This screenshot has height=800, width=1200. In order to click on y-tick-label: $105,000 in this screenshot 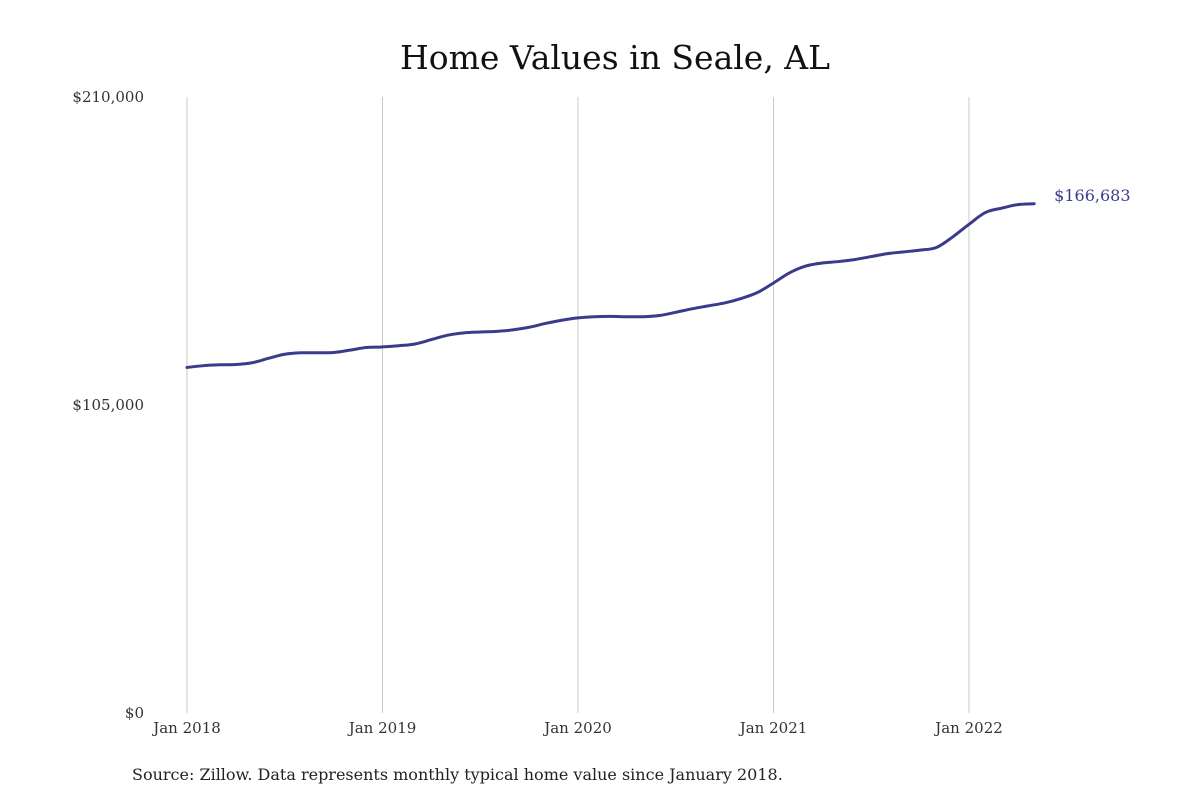, I will do `click(108, 405)`.